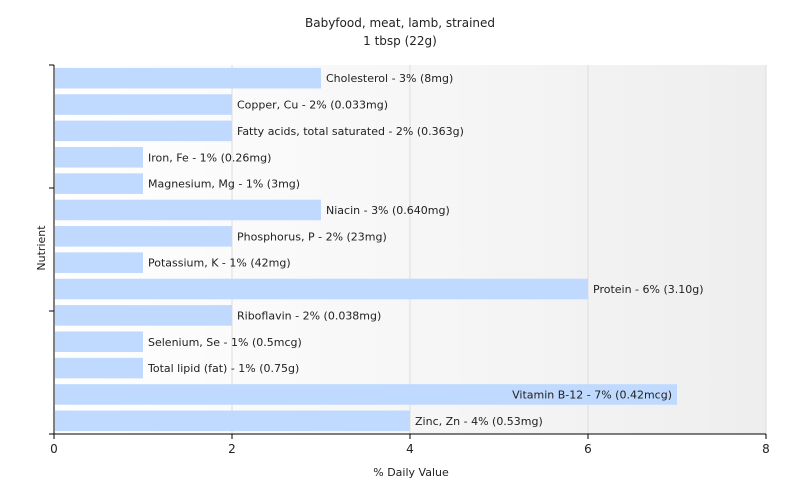 The height and width of the screenshot is (500, 800). I want to click on chart-title: Babyfood, meat, lamb, strained, so click(400, 23).